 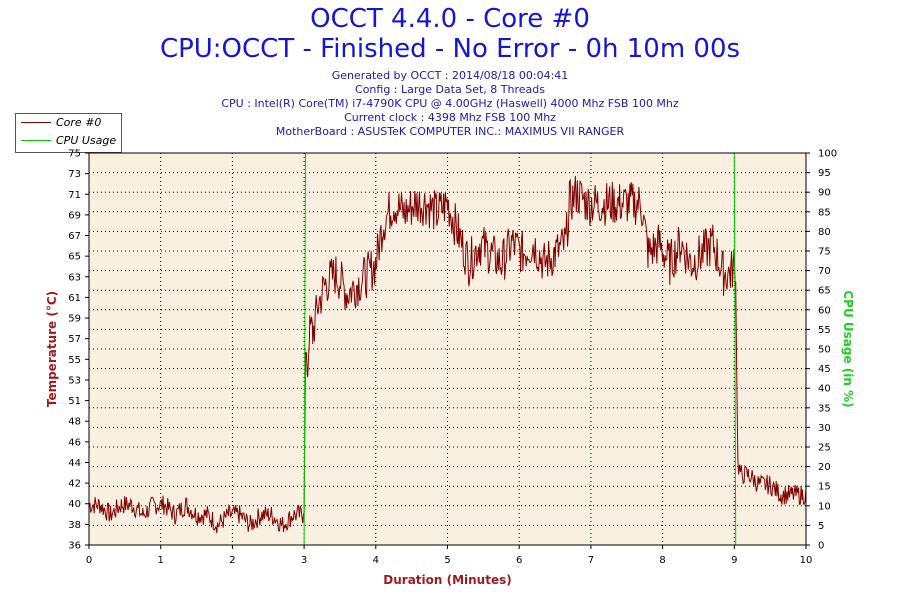 I want to click on legend-item-cpu-usage: CPU Usage, so click(x=68, y=141).